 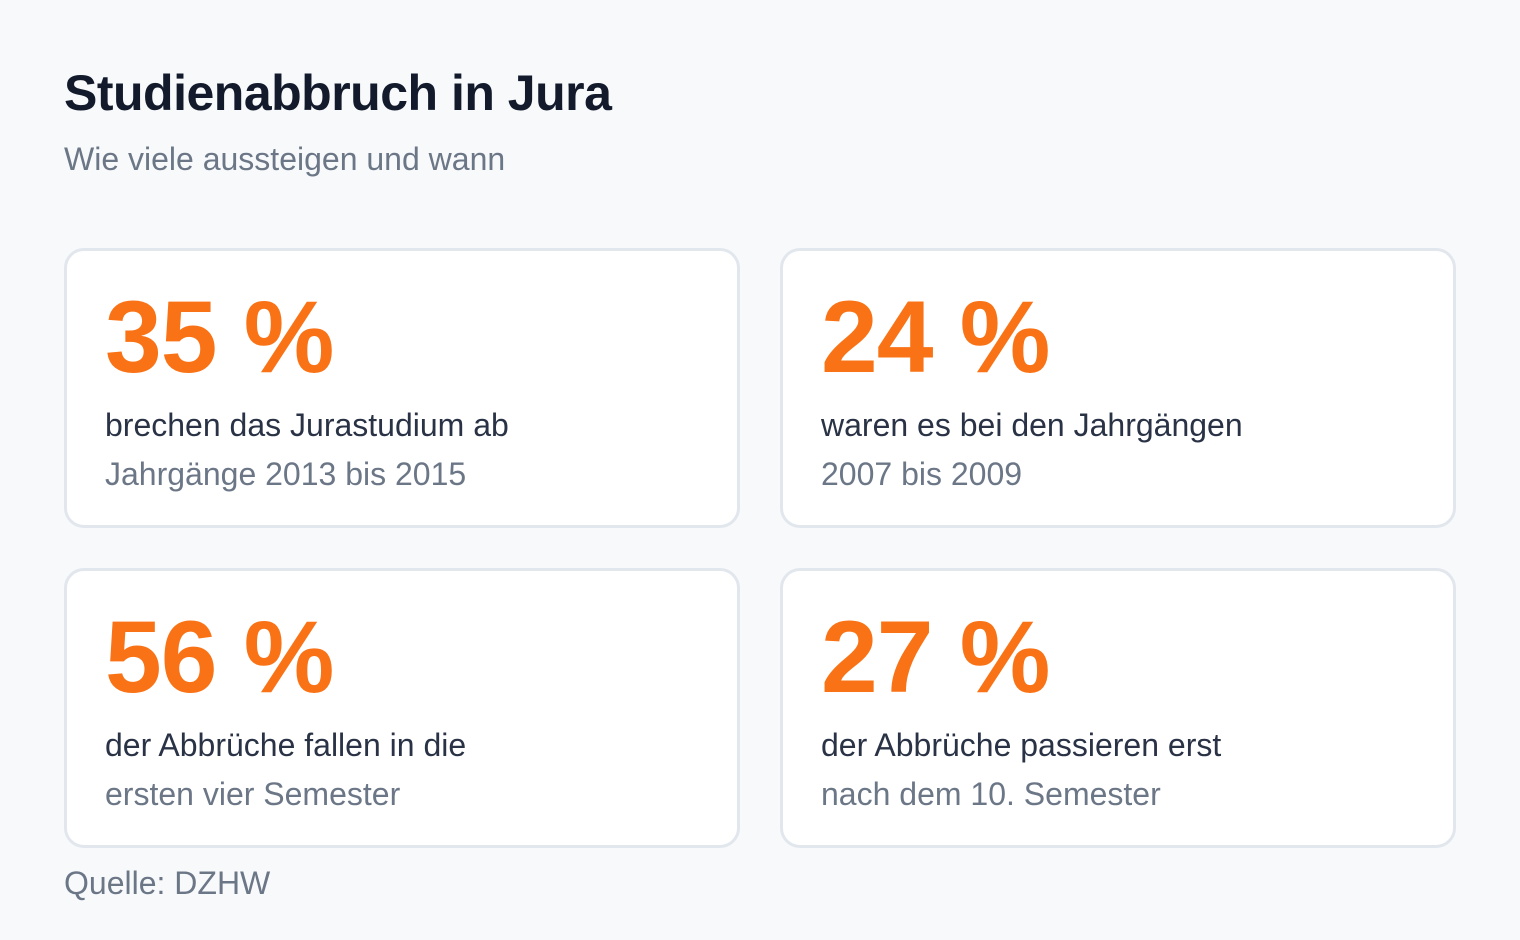 I want to click on stat-value: 24 %, so click(x=935, y=337).